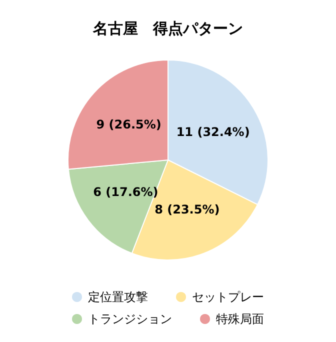 Image resolution: width=336 pixels, height=342 pixels. I want to click on legend-label: 特殊局面, so click(240, 319).